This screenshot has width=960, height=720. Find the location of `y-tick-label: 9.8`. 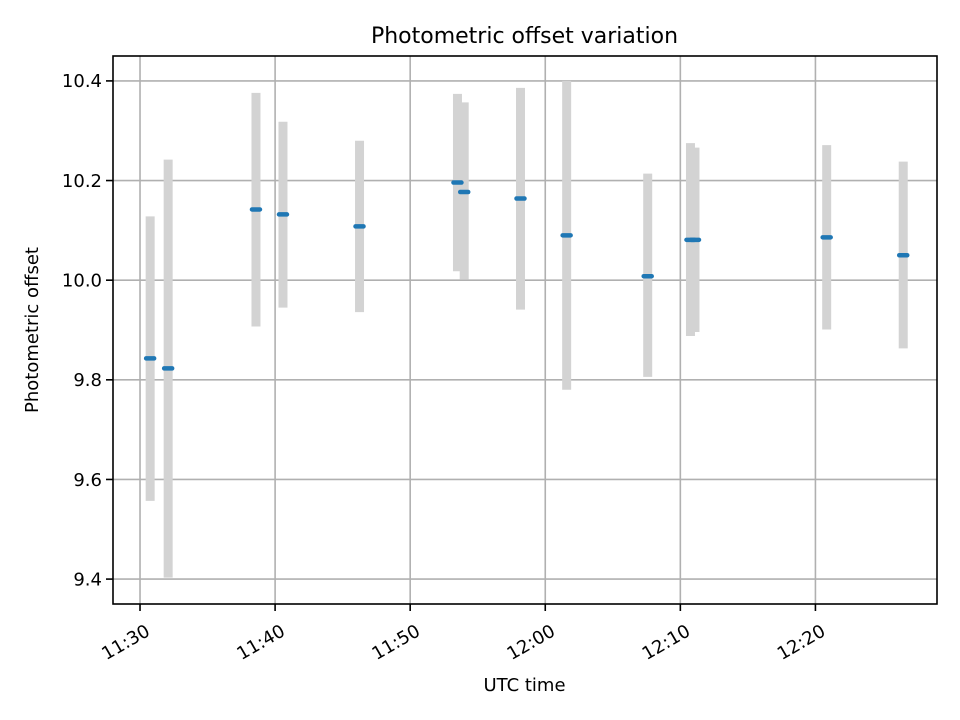

y-tick-label: 9.8 is located at coordinates (87, 380).